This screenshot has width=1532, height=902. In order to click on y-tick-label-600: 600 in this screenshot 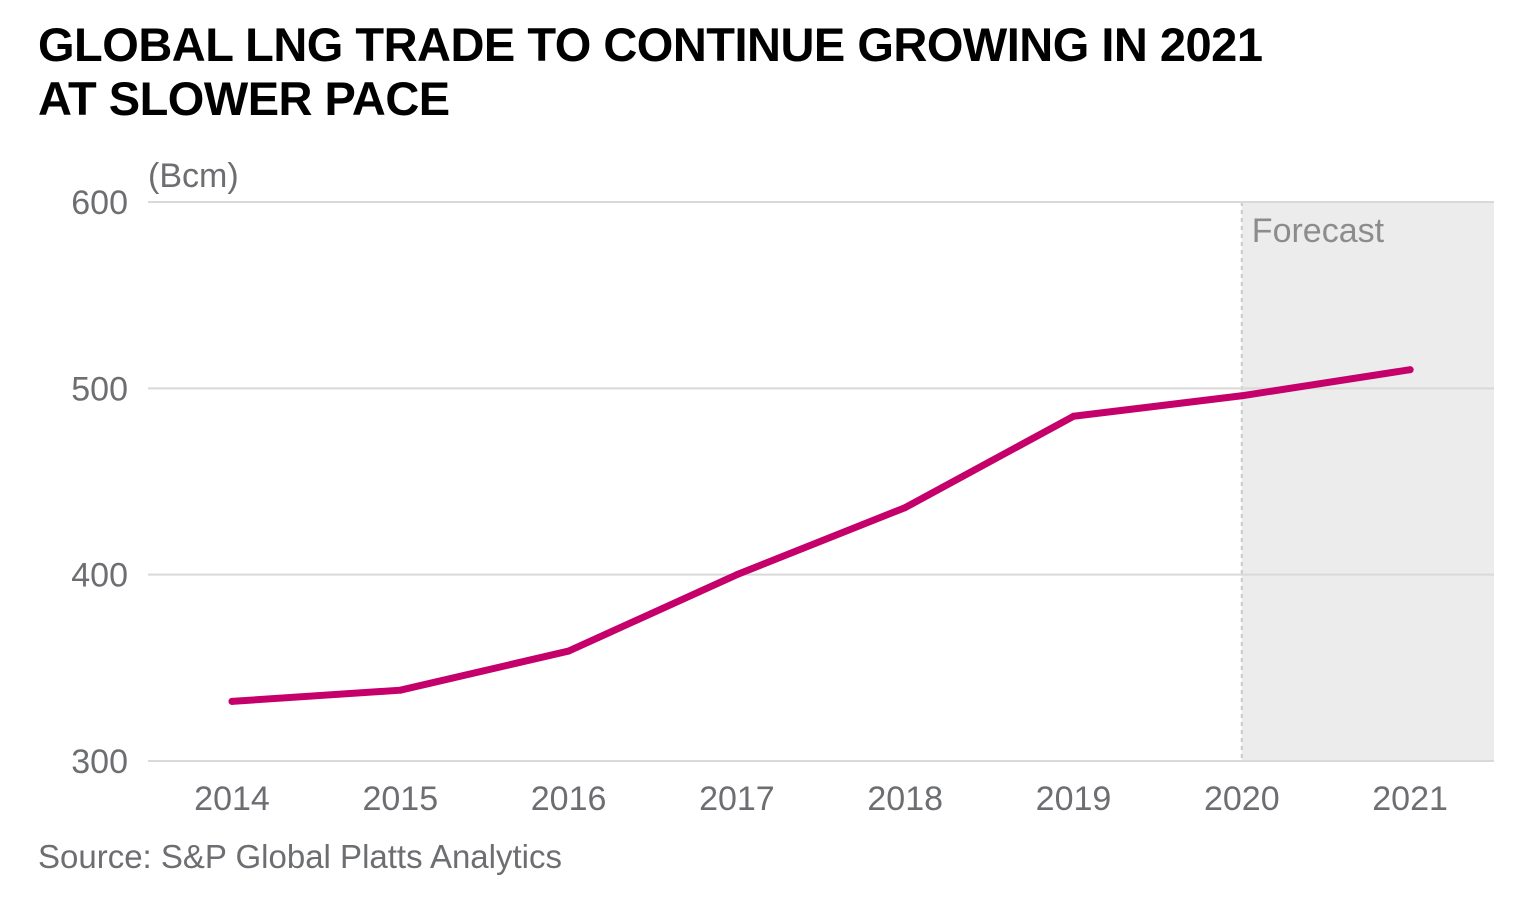, I will do `click(99, 203)`.